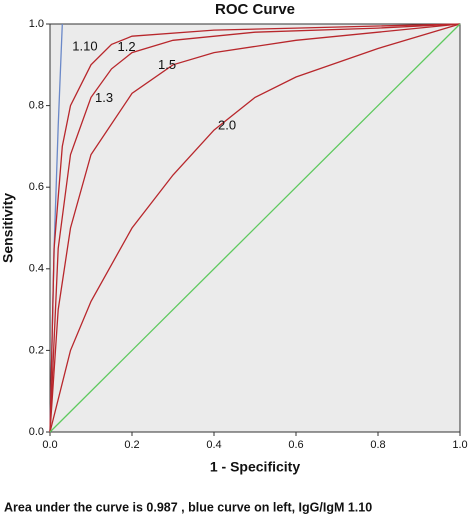  I want to click on curve-label: 2.0, so click(227, 125).